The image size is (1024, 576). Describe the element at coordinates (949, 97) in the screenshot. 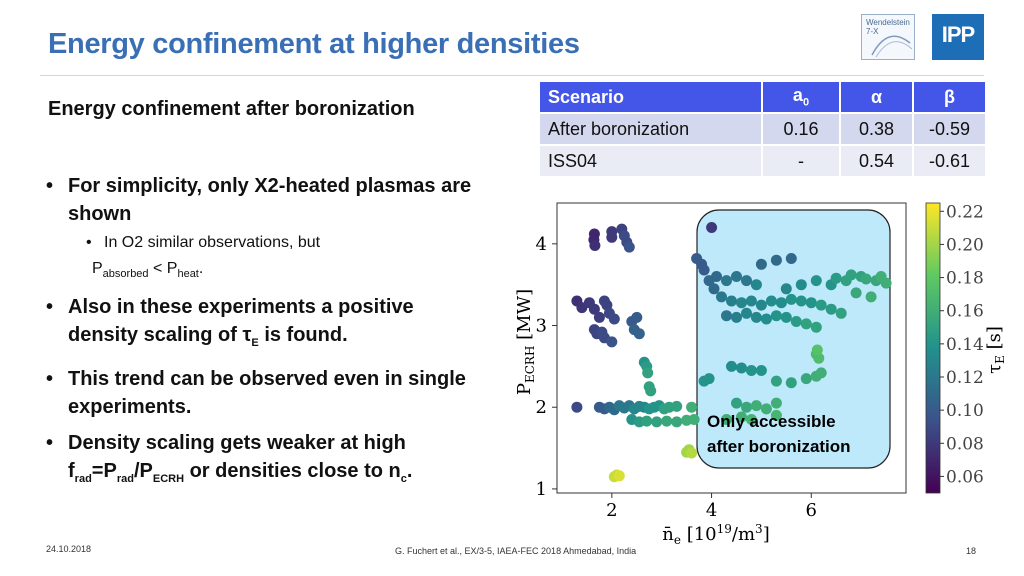

I see `table-header-beta: β` at that location.